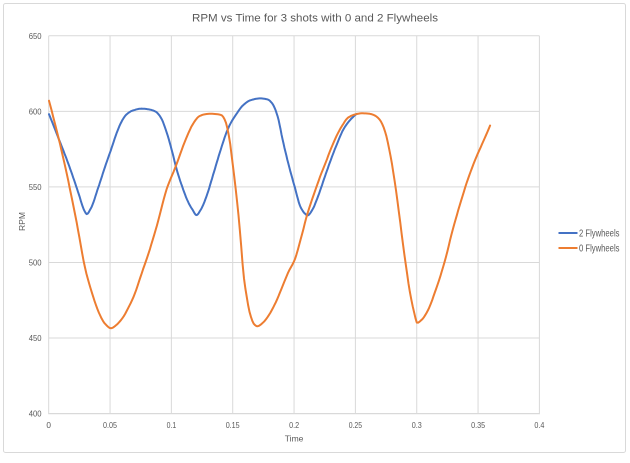 The height and width of the screenshot is (463, 630). I want to click on svg-text: 0.15, so click(233, 425).